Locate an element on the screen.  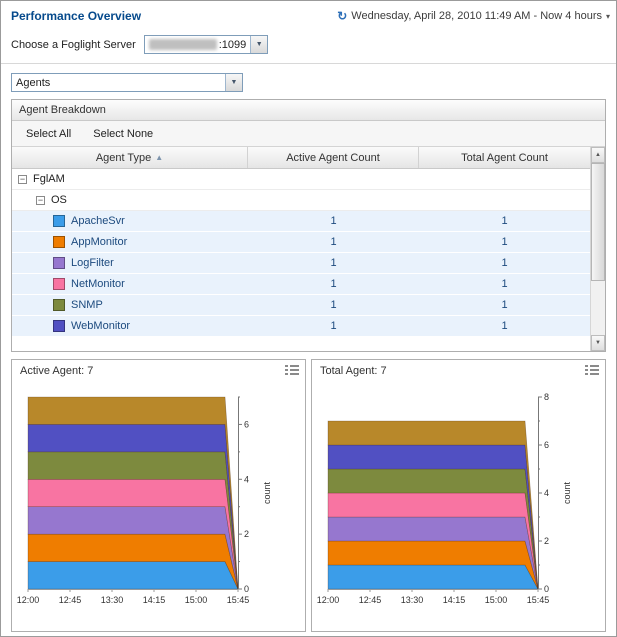
agent-name: AppMonitor is located at coordinates (99, 242).